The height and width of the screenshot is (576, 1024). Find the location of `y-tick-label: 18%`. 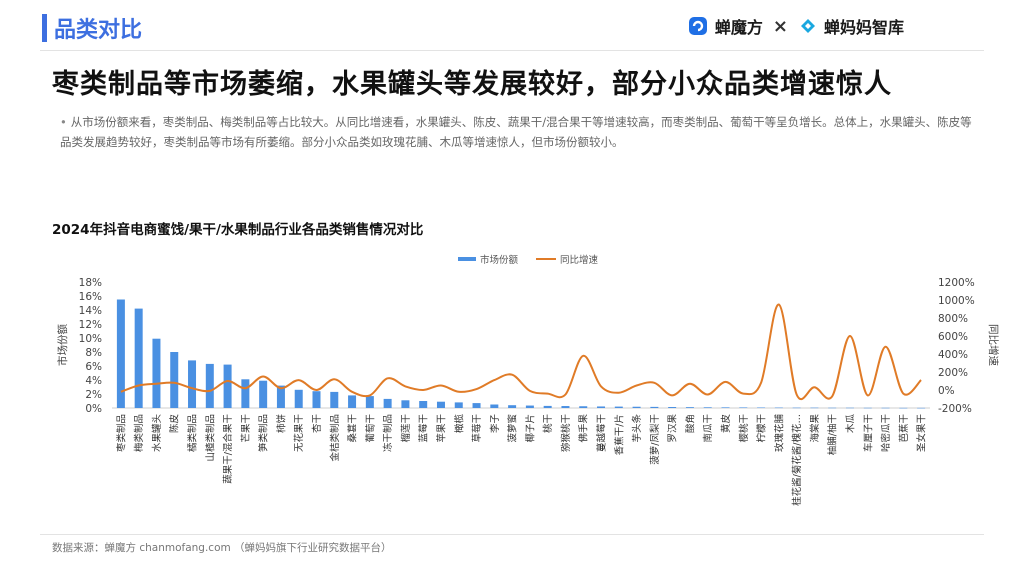

y-tick-label: 18% is located at coordinates (90, 283).